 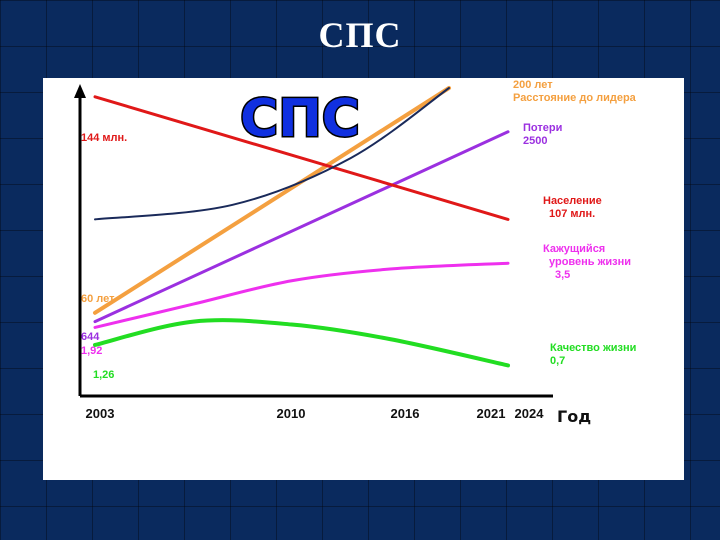 What do you see at coordinates (405, 413) in the screenshot?
I see `x-tick-label: 2016` at bounding box center [405, 413].